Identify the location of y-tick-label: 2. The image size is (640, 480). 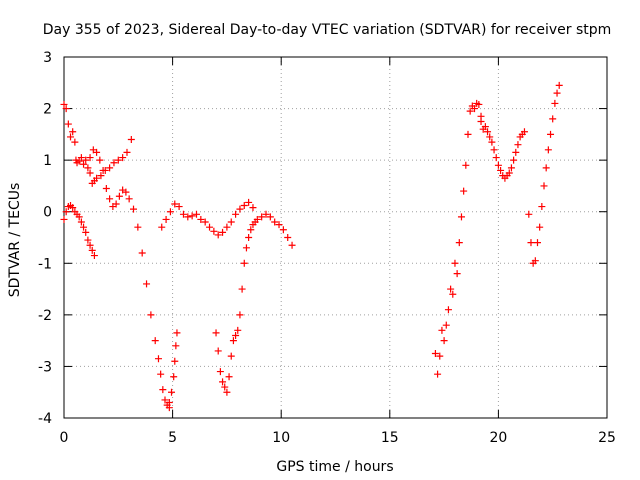
(47, 110).